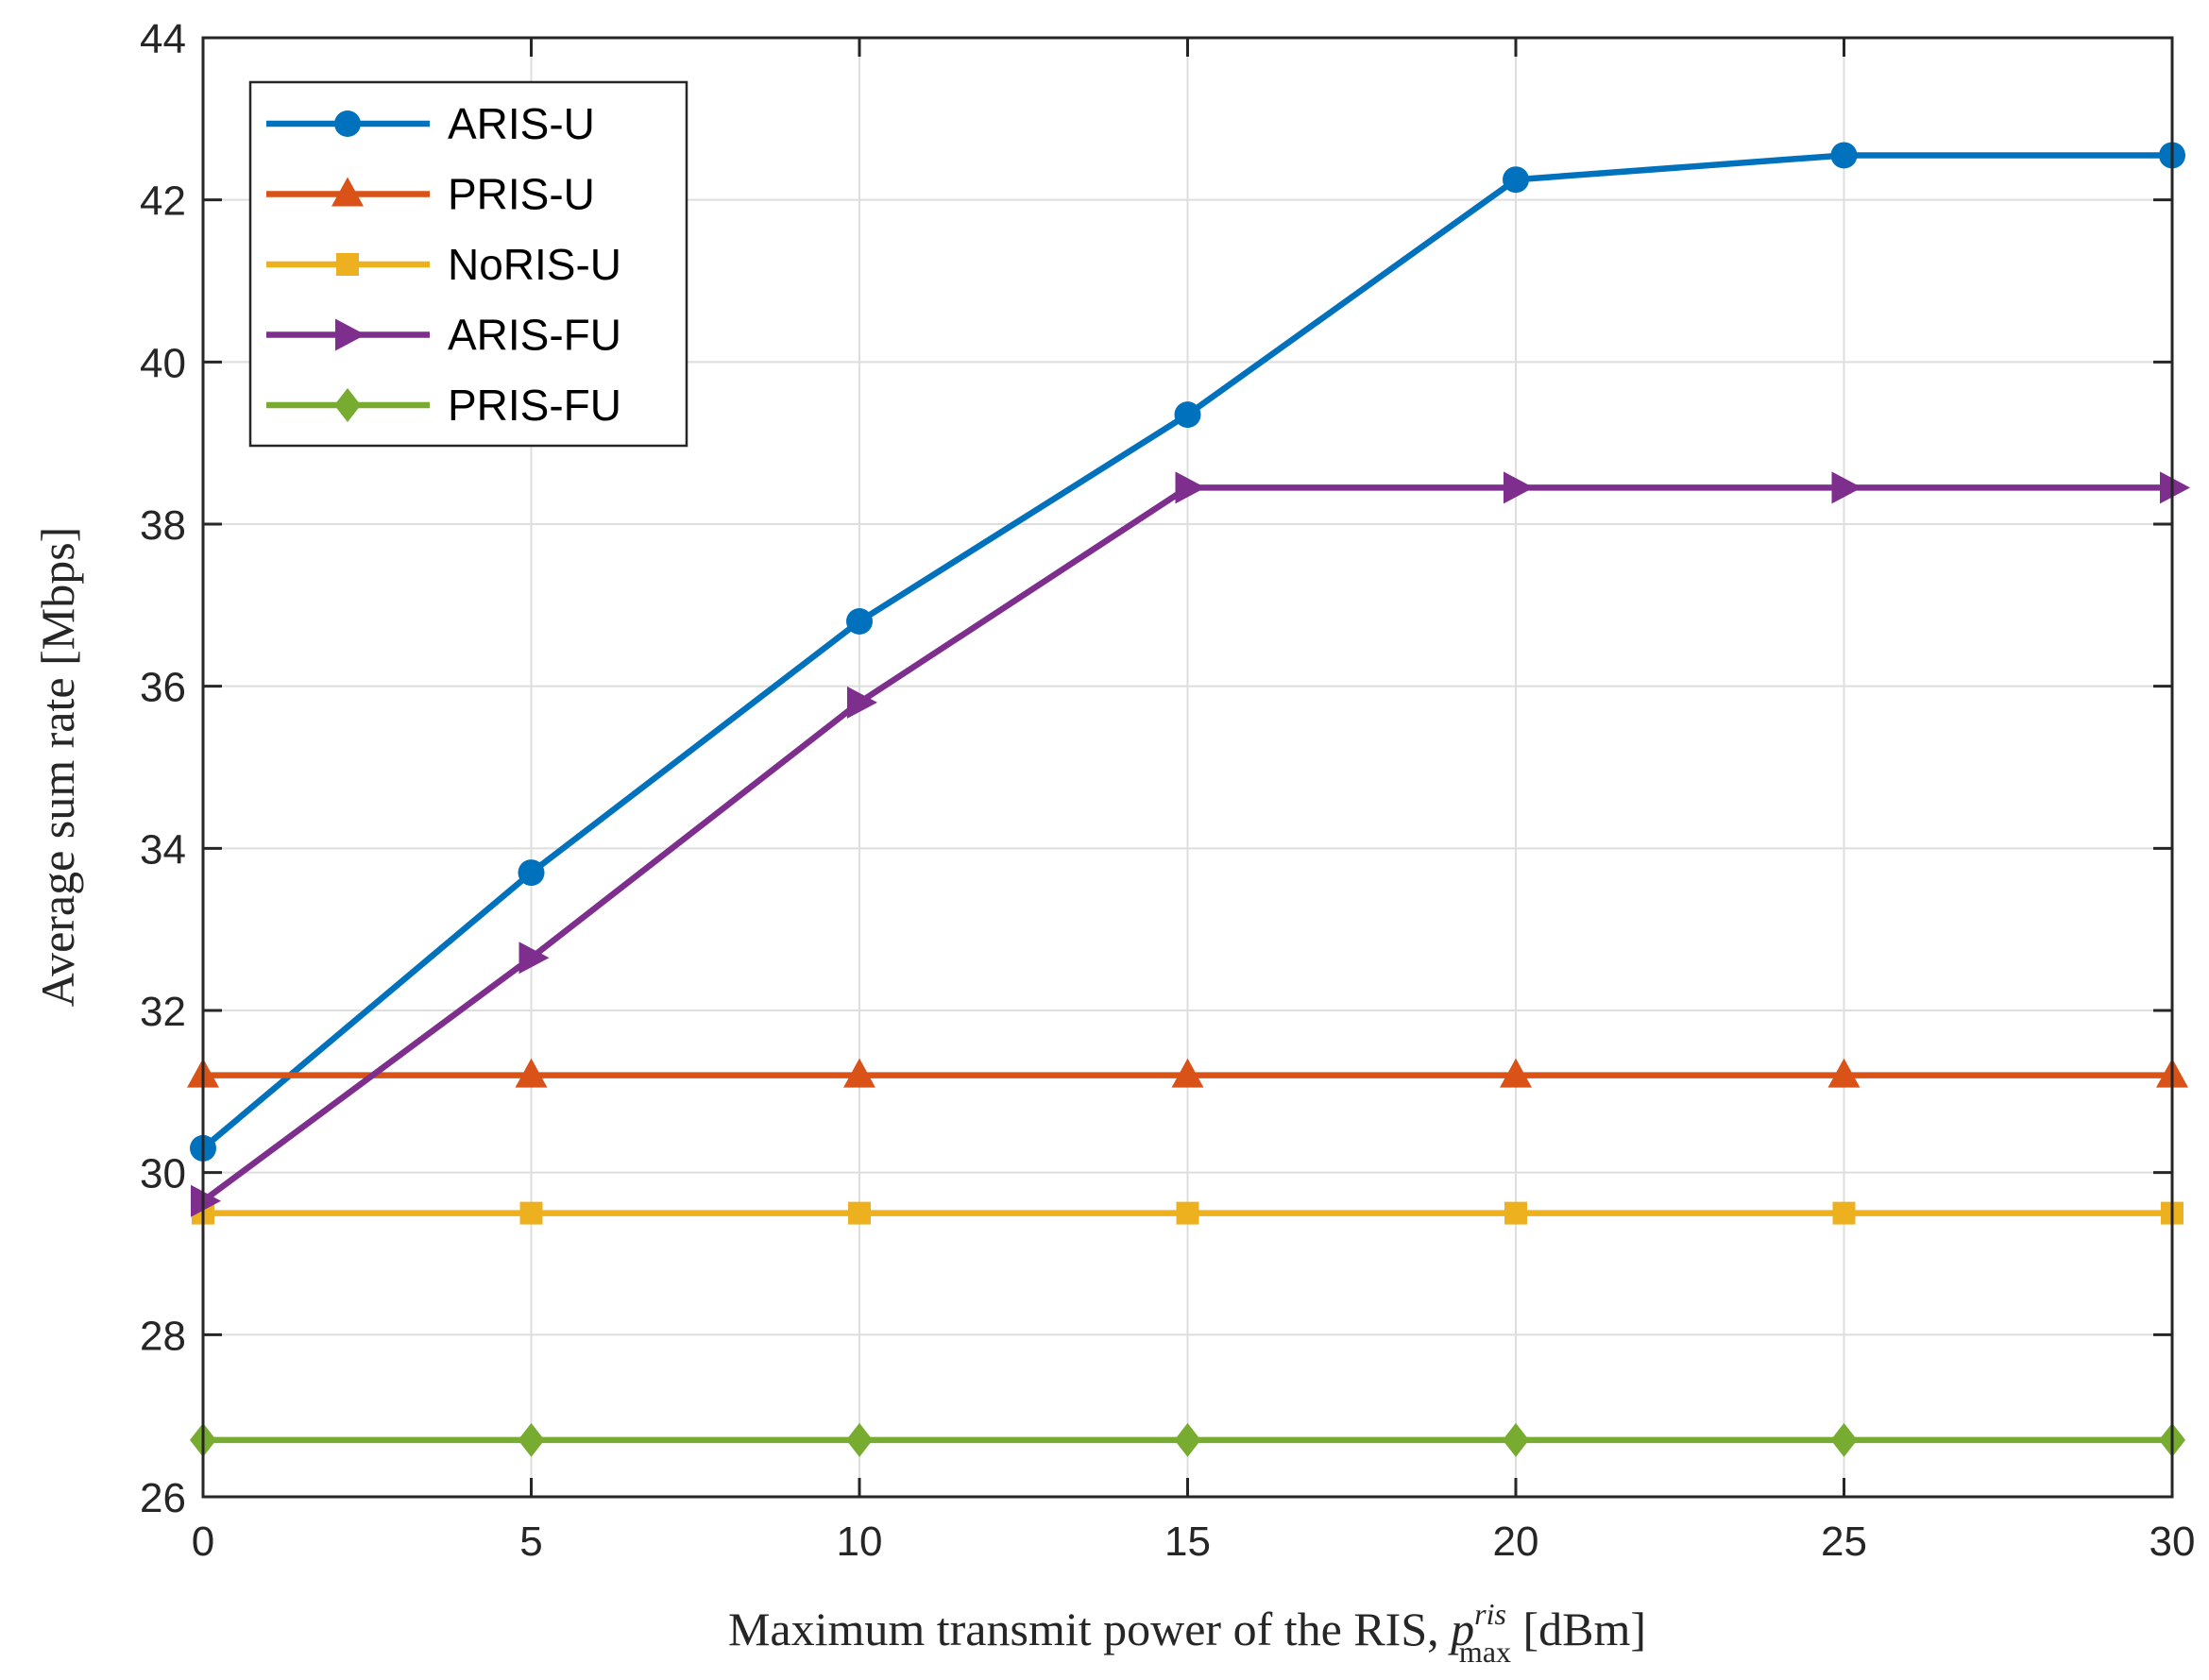 The width and height of the screenshot is (2209, 1680). What do you see at coordinates (163, 201) in the screenshot?
I see `y-tick-label: 42` at bounding box center [163, 201].